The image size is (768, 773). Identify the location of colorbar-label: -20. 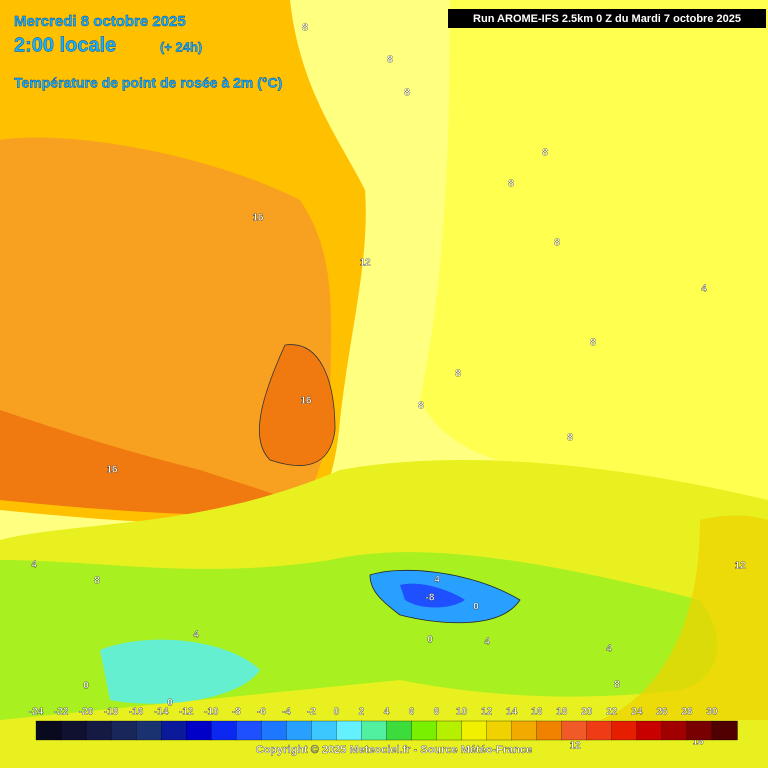
(86, 712).